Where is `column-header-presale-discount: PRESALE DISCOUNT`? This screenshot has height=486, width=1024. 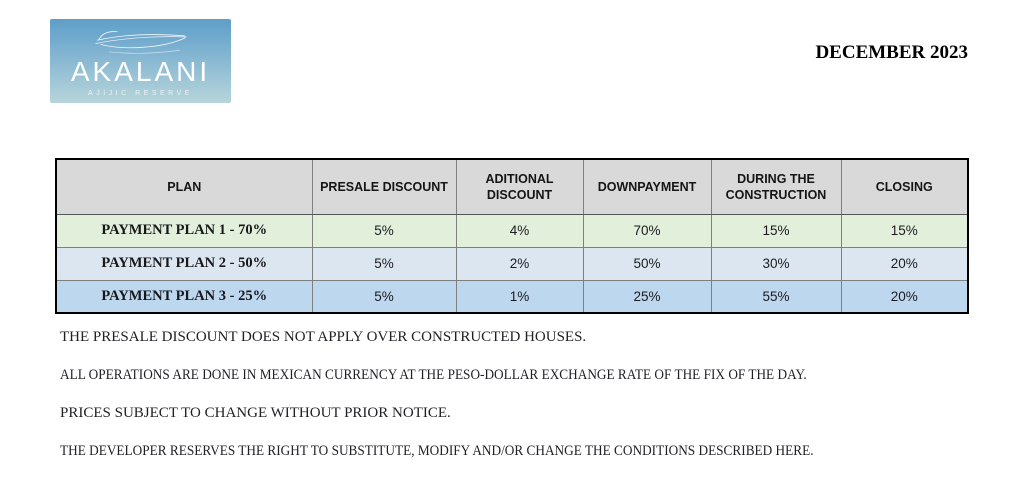 column-header-presale-discount: PRESALE DISCOUNT is located at coordinates (384, 186).